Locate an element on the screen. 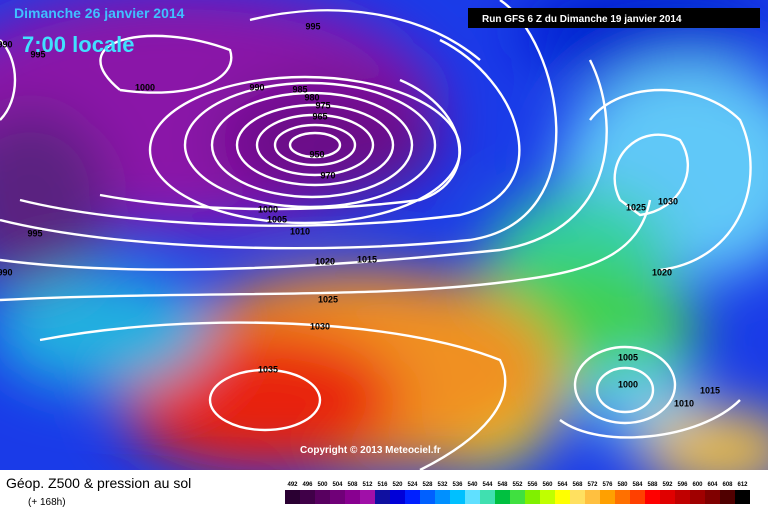  scale-label: 528 is located at coordinates (427, 485).